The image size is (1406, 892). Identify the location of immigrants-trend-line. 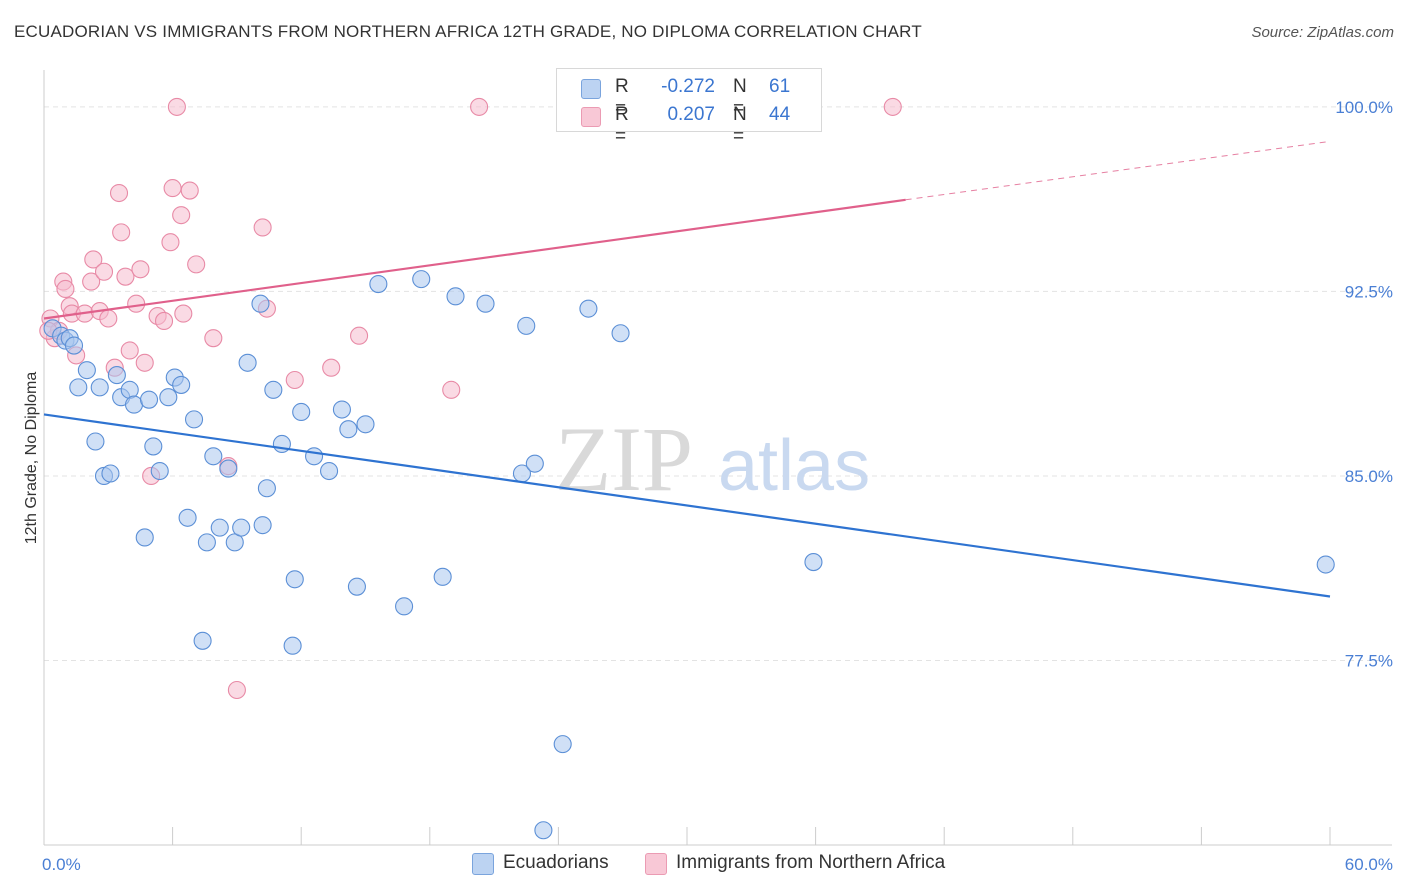
(474, 259).